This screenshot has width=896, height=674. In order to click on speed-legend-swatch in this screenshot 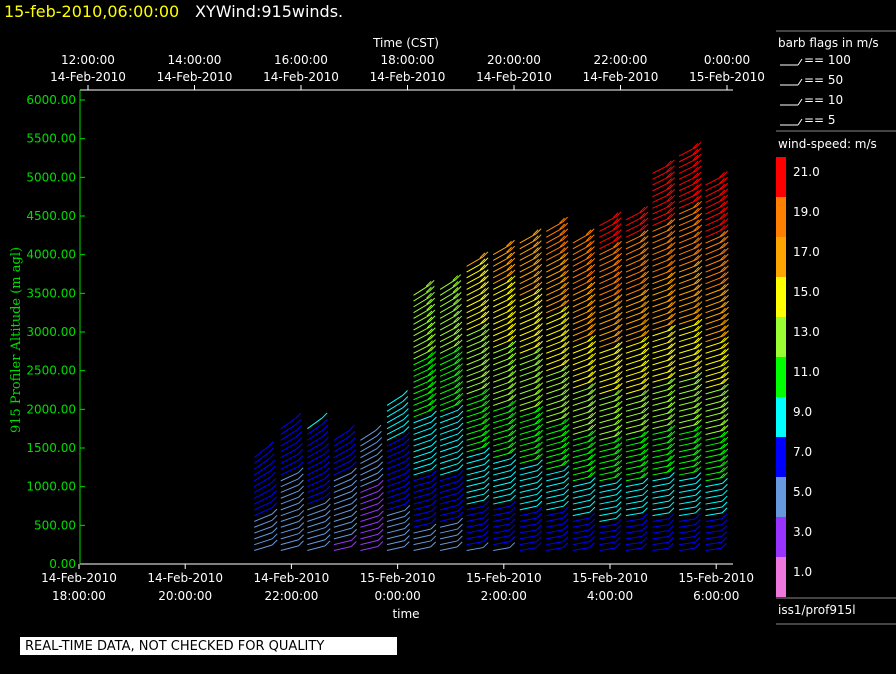, I will do `click(781, 217)`.